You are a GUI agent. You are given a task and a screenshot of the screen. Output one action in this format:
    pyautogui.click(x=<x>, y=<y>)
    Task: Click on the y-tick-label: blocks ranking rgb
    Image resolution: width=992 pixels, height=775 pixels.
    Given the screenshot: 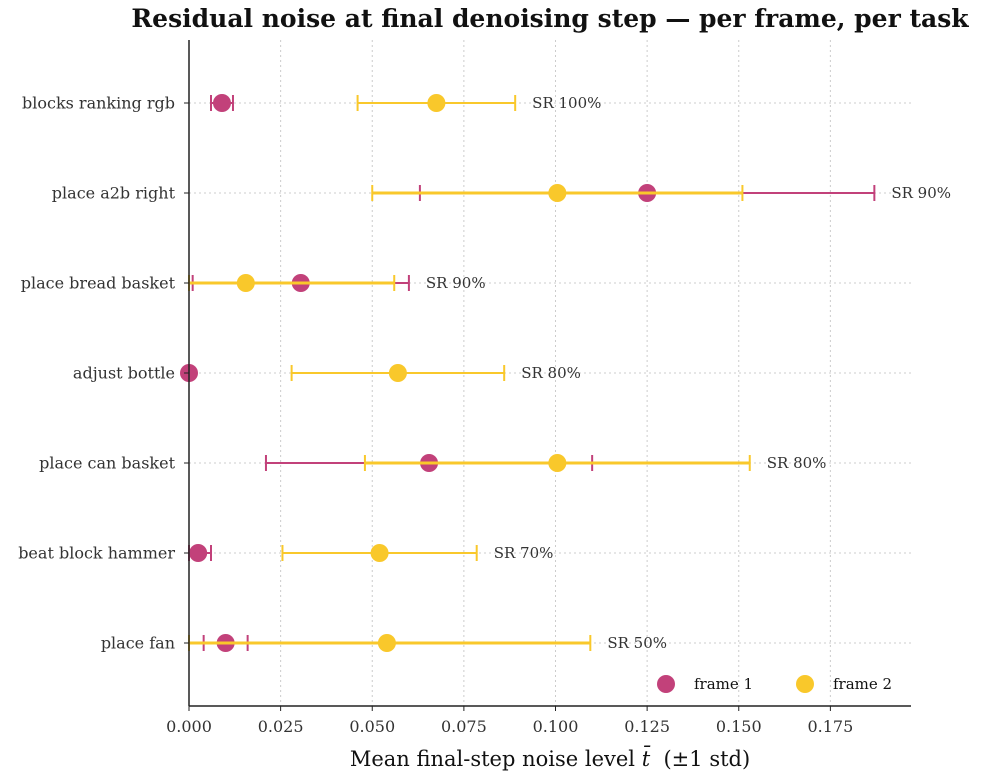 What is the action you would take?
    pyautogui.click(x=98, y=103)
    